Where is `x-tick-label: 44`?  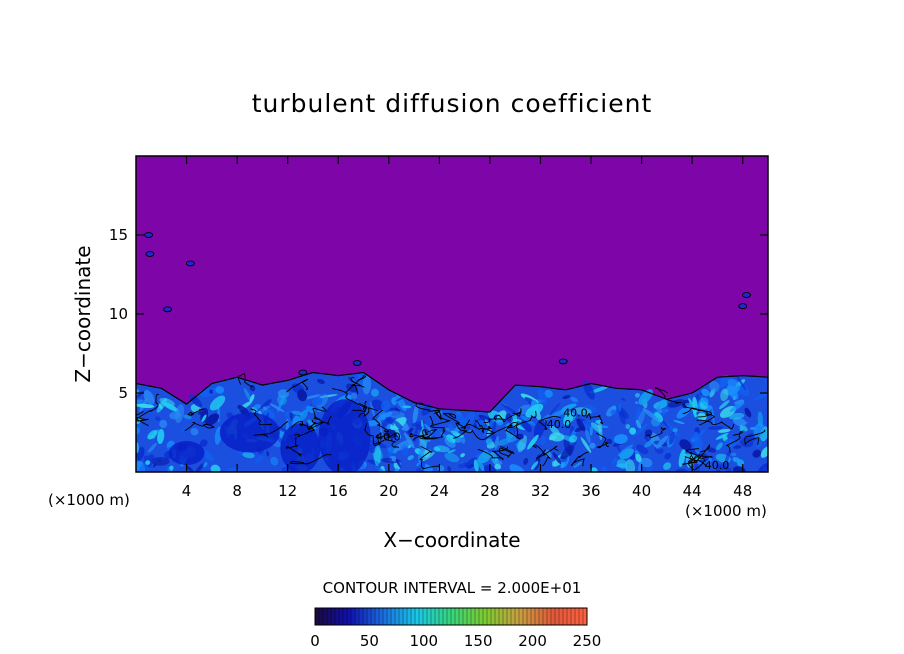
x-tick-label: 44 is located at coordinates (692, 491).